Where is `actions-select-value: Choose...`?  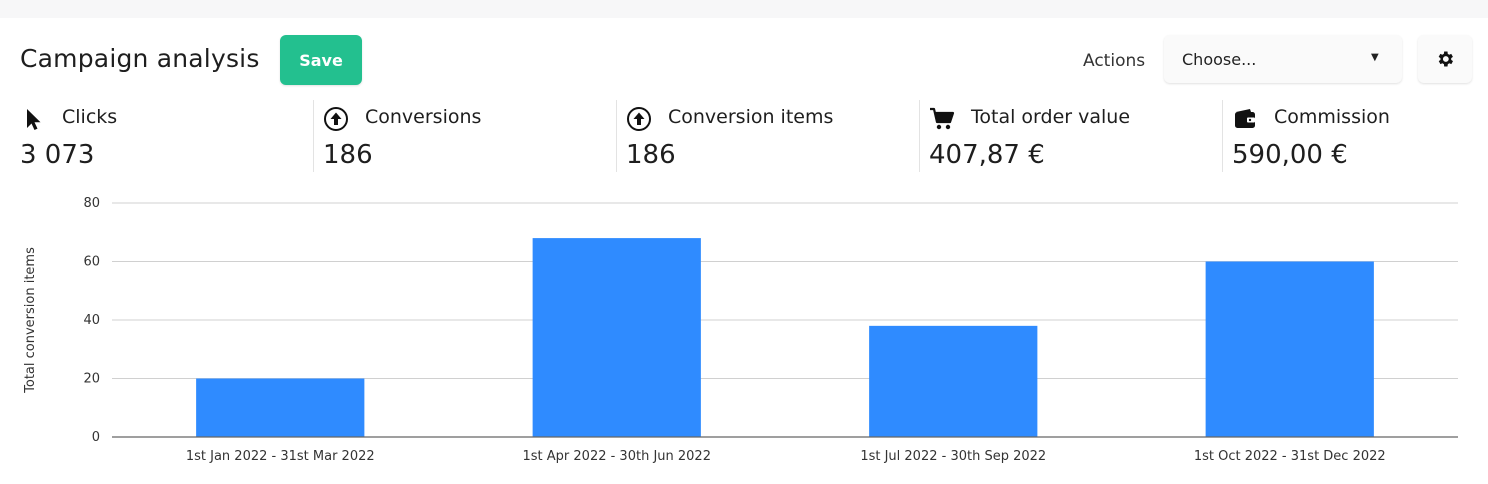 actions-select-value: Choose... is located at coordinates (1219, 59).